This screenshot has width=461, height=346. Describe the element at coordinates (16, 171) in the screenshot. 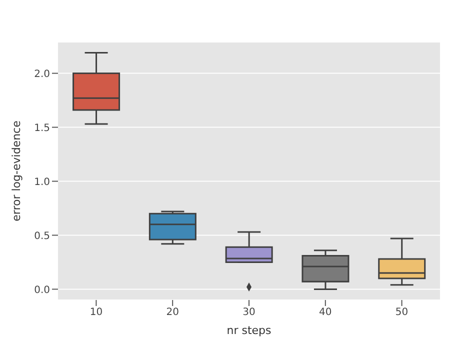

I see `y-axis-title: error log-evidence` at that location.